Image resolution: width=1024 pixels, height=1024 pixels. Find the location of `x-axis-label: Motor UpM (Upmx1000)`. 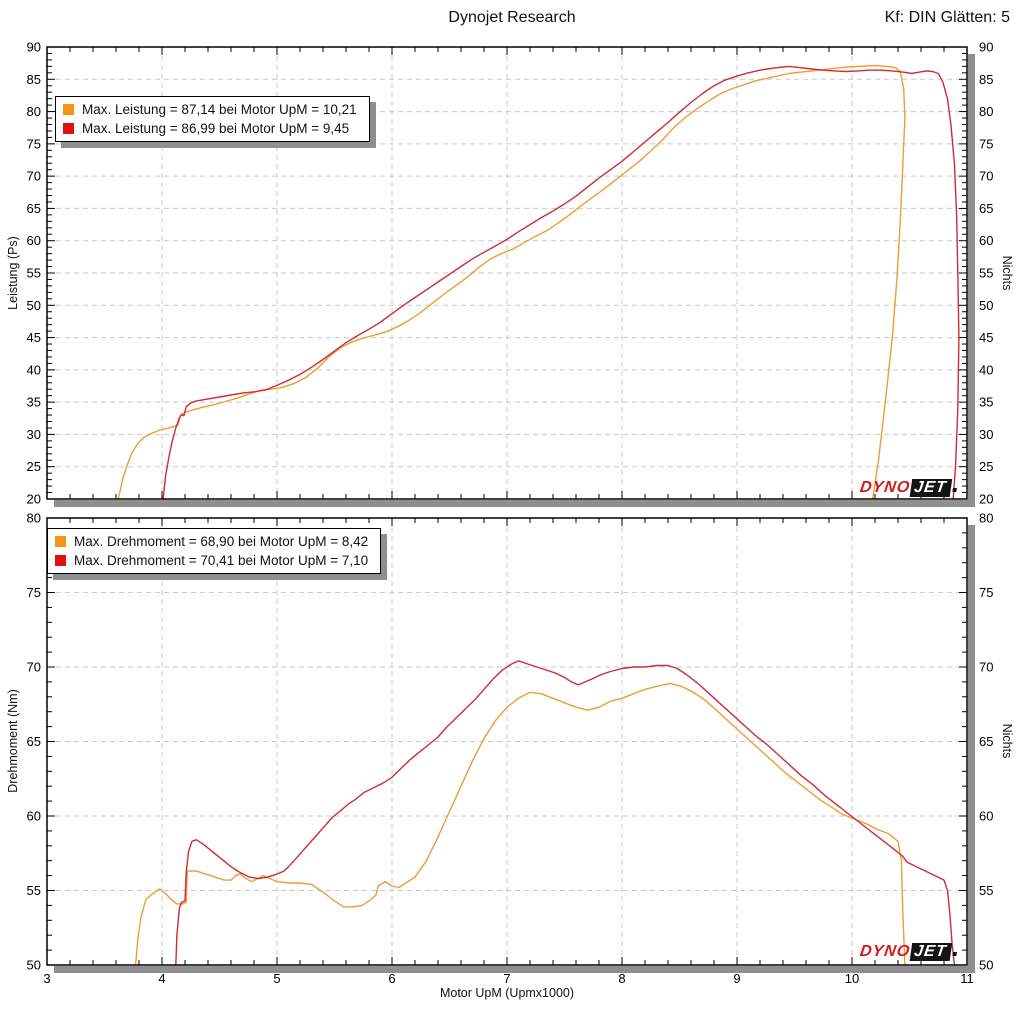

x-axis-label: Motor UpM (Upmx1000) is located at coordinates (507, 993).